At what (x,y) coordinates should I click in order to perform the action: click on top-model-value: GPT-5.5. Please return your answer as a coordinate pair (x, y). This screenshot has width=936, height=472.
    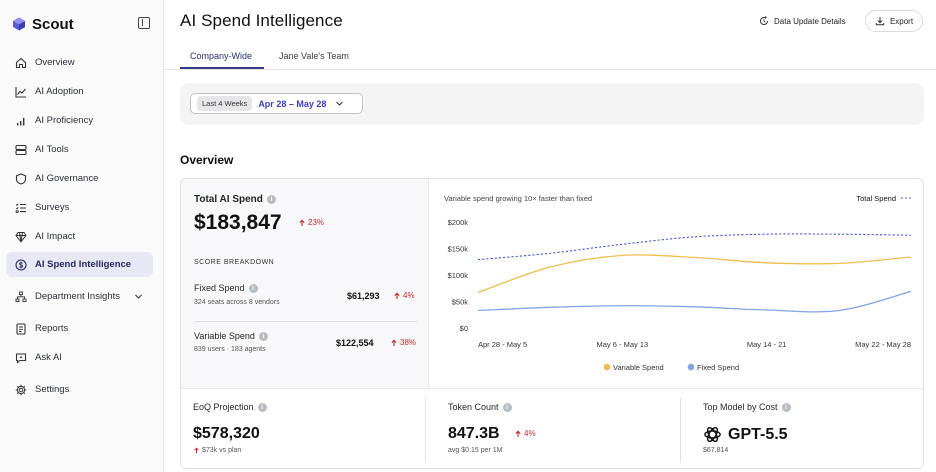
    Looking at the image, I should click on (745, 434).